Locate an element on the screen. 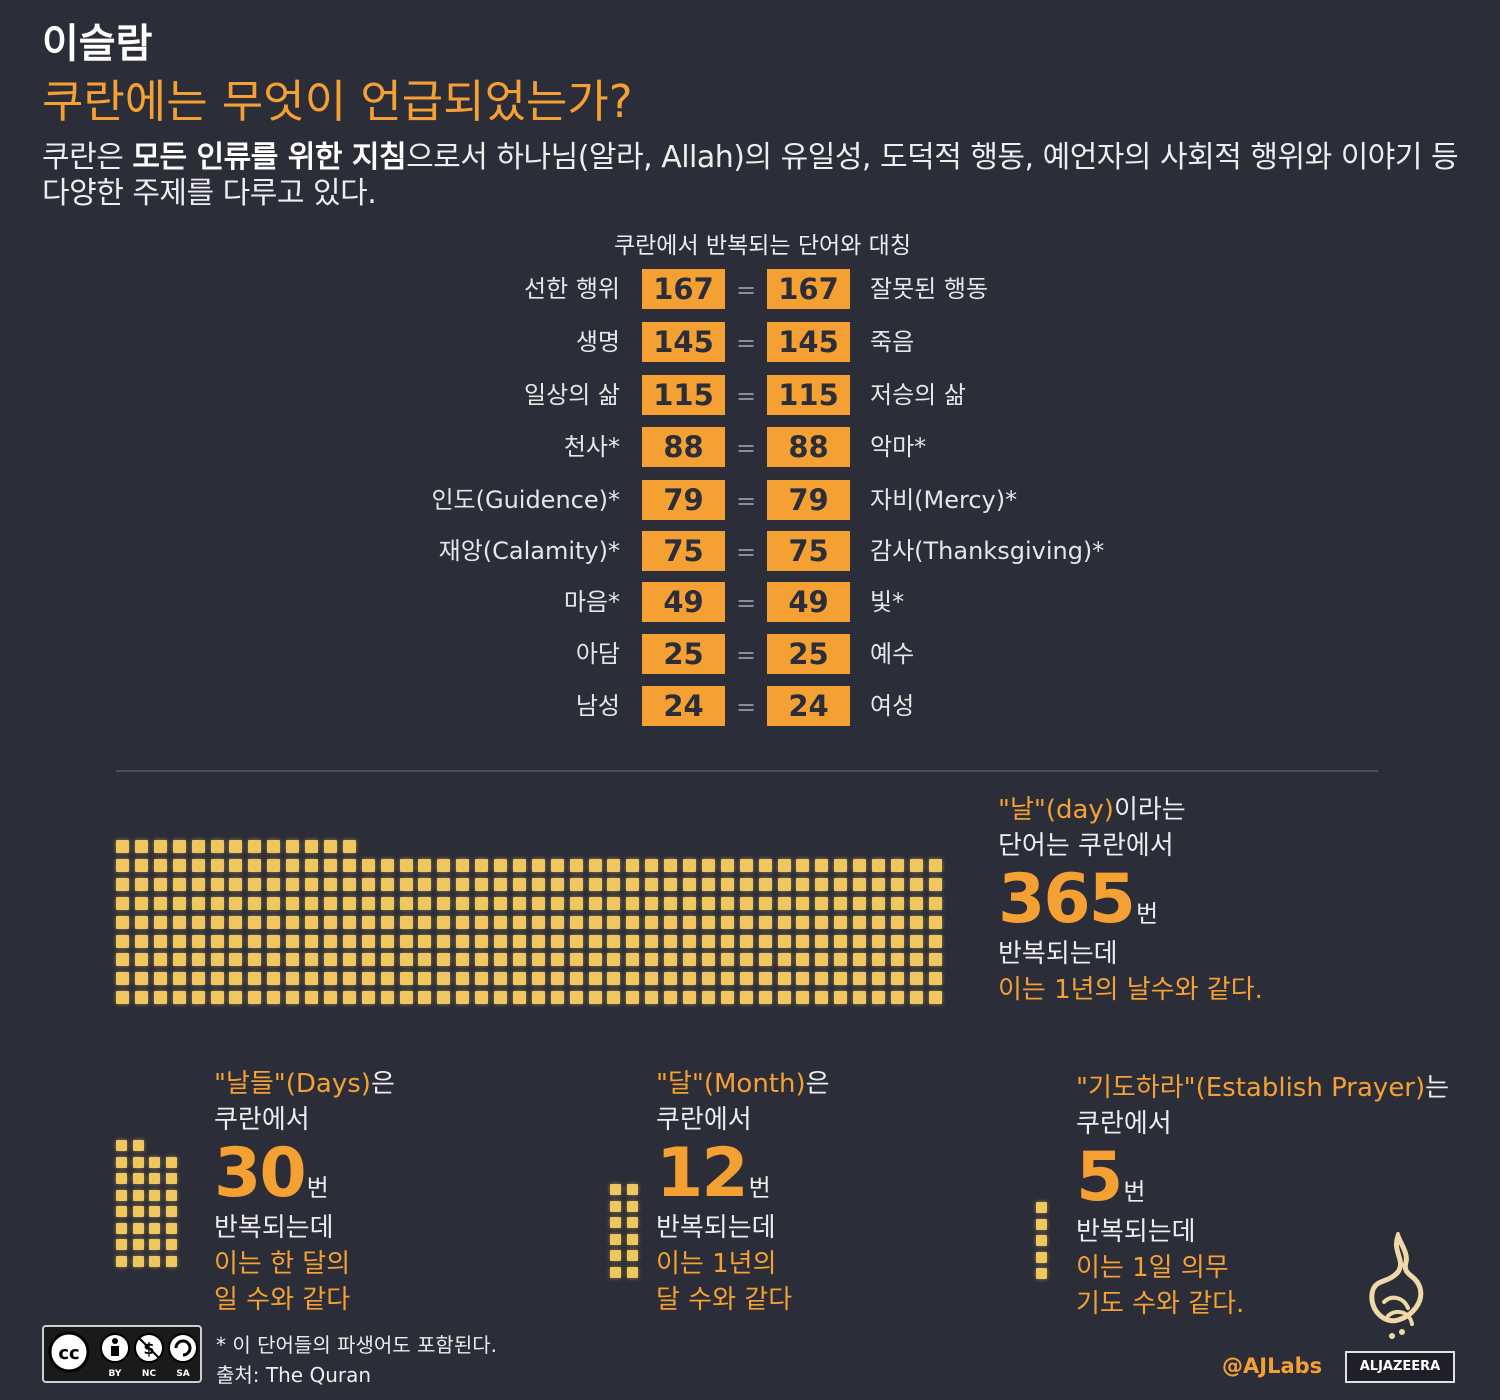  equals-sign: = is located at coordinates (746, 396).